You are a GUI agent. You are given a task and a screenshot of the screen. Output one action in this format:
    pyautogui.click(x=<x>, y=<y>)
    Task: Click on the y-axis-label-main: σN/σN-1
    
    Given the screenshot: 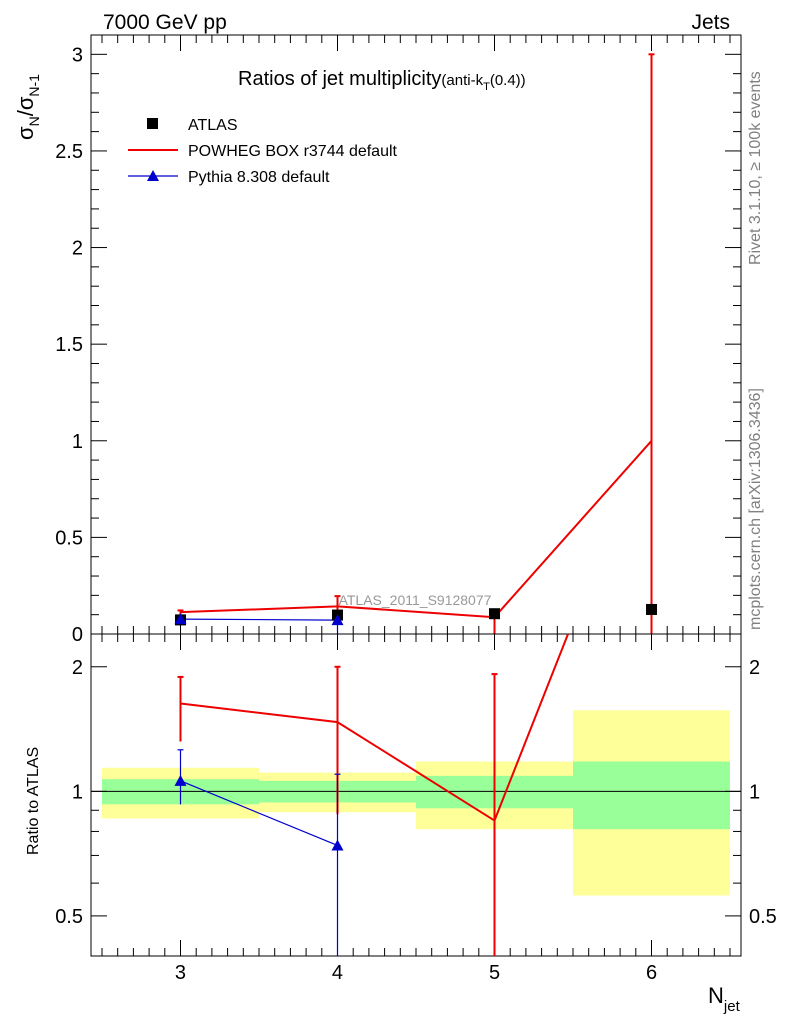 What is the action you would take?
    pyautogui.click(x=27, y=107)
    